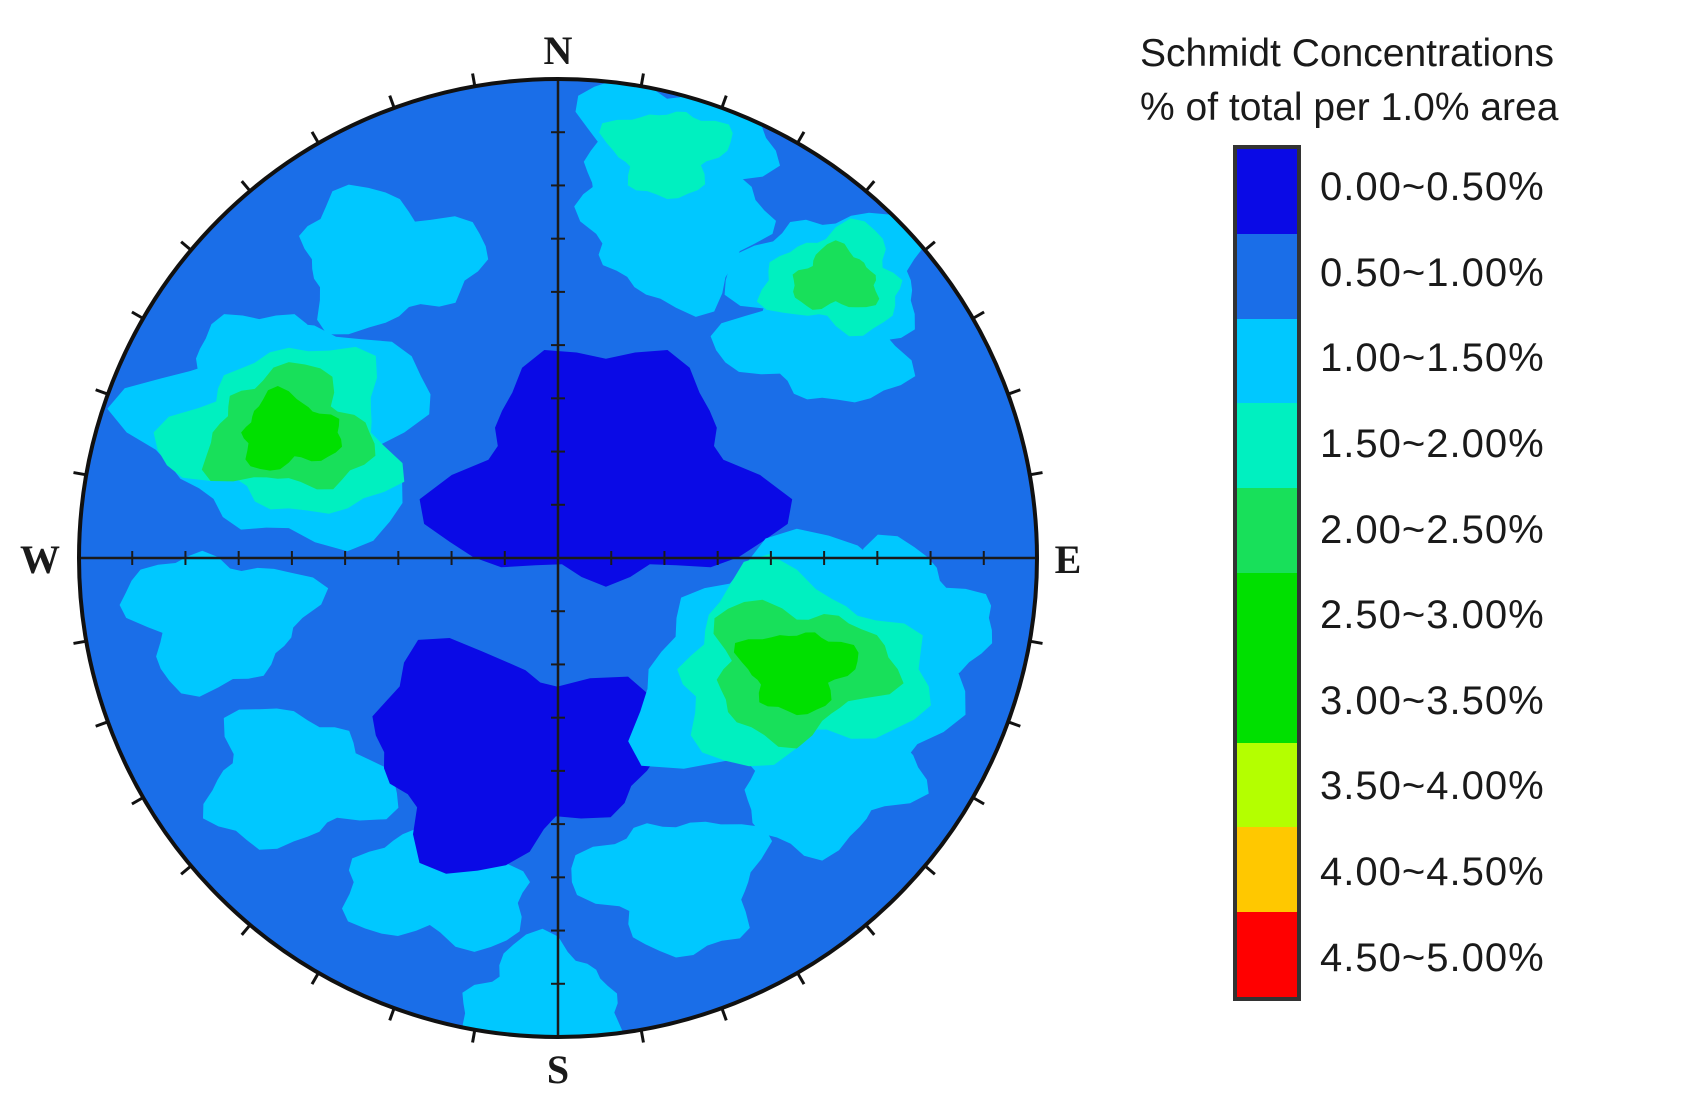 The image size is (1688, 1107). Describe the element at coordinates (1432, 529) in the screenshot. I see `legend-label: 2.00~2.50%` at that location.